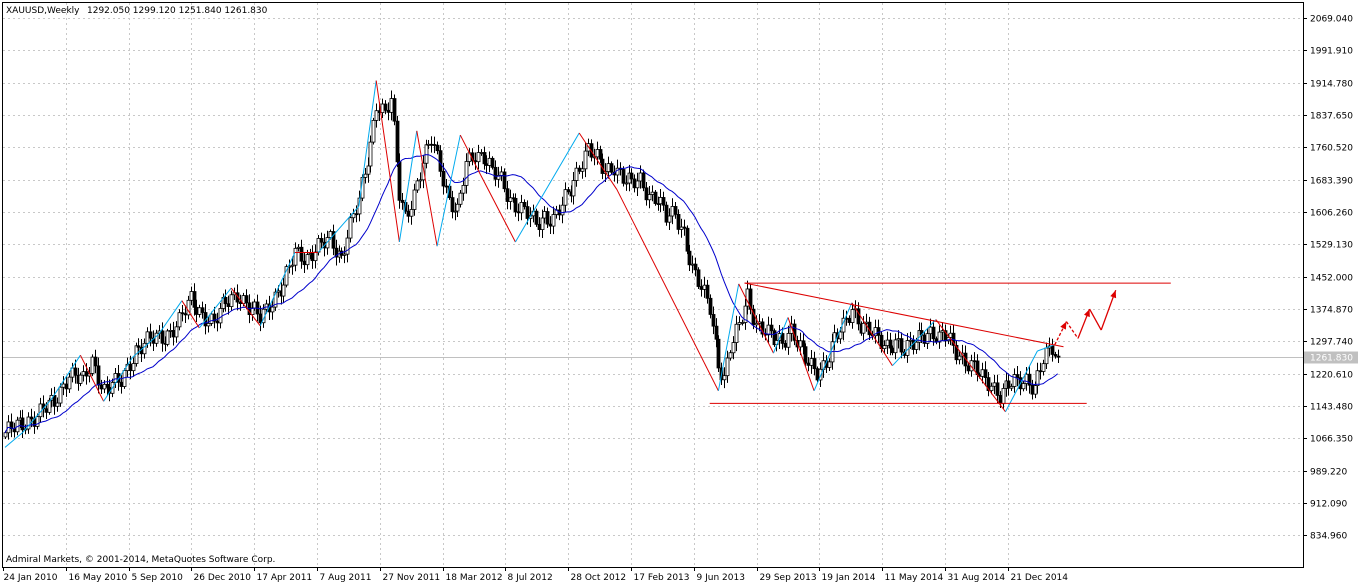  Describe the element at coordinates (1328, 505) in the screenshot. I see `y-tick-label: 912.090` at that location.